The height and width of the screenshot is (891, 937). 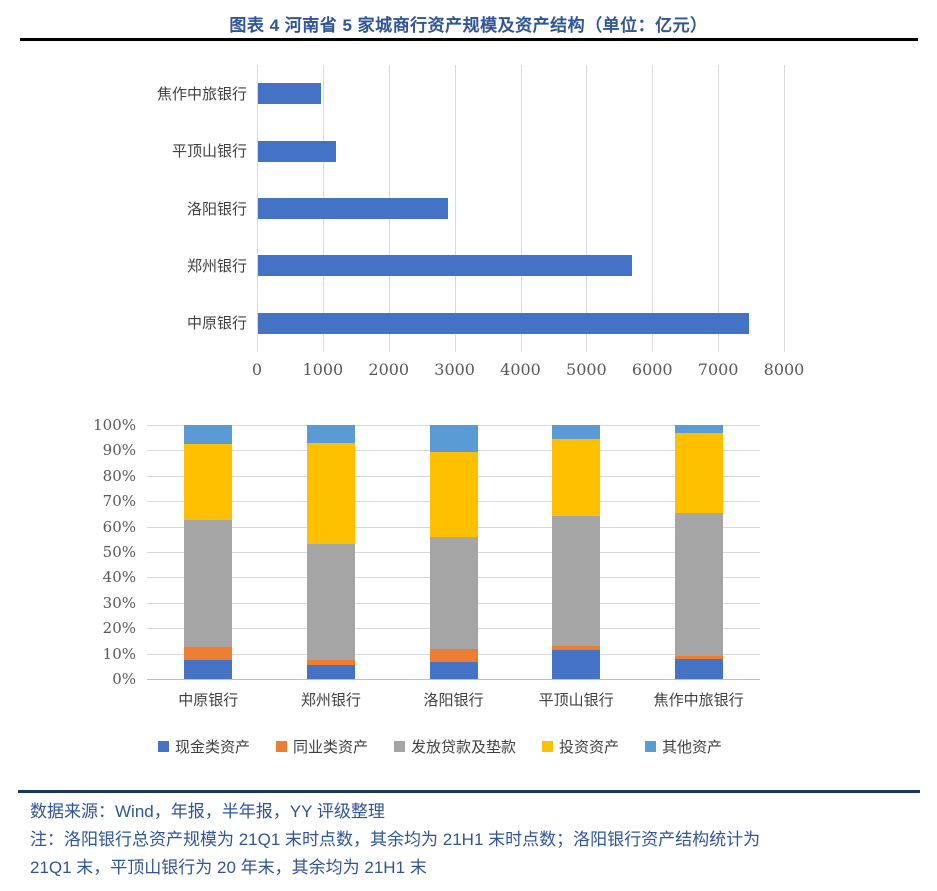 I want to click on legend-label: 现金类资产, so click(x=212, y=747).